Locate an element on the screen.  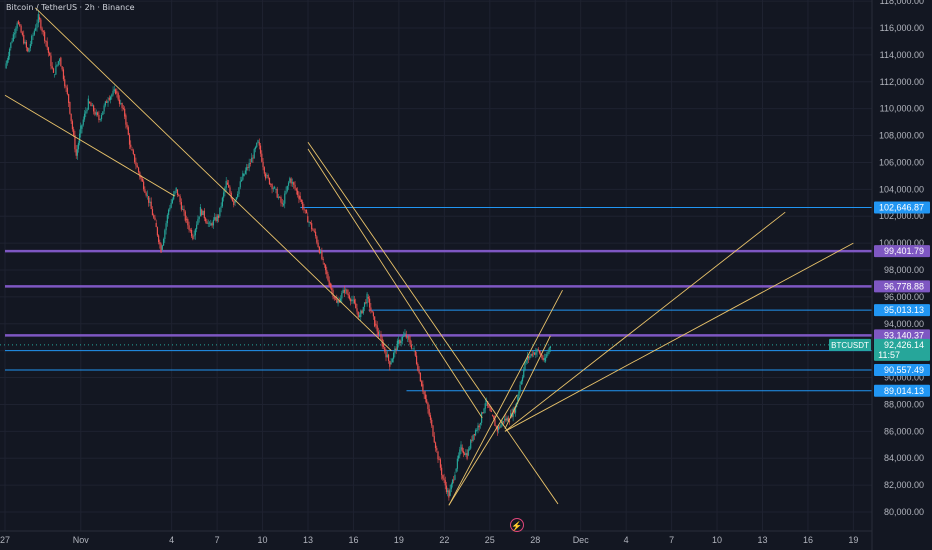
price-tick-label: 108,000.00 is located at coordinates (901, 136).